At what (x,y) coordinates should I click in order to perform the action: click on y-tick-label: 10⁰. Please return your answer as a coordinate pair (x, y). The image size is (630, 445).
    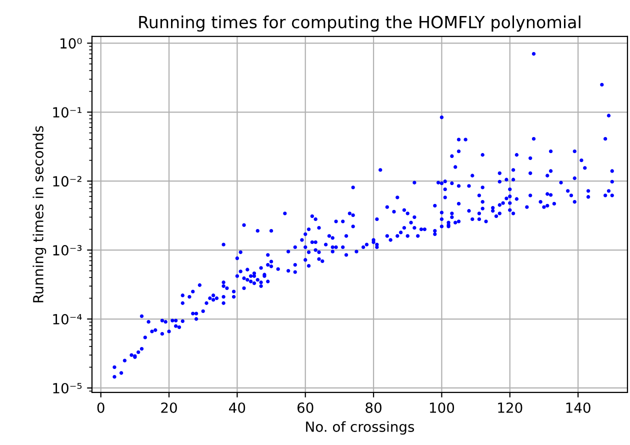
    Looking at the image, I should click on (71, 43).